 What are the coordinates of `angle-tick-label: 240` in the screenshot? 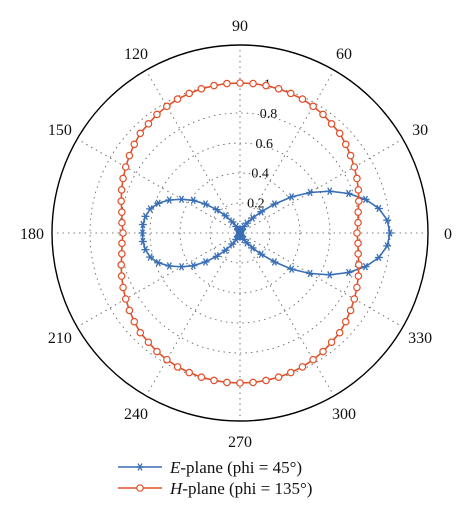 It's located at (136, 414).